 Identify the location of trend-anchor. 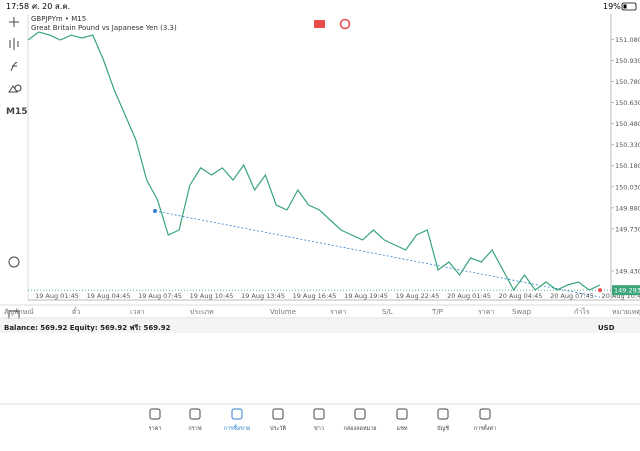
(155, 211).